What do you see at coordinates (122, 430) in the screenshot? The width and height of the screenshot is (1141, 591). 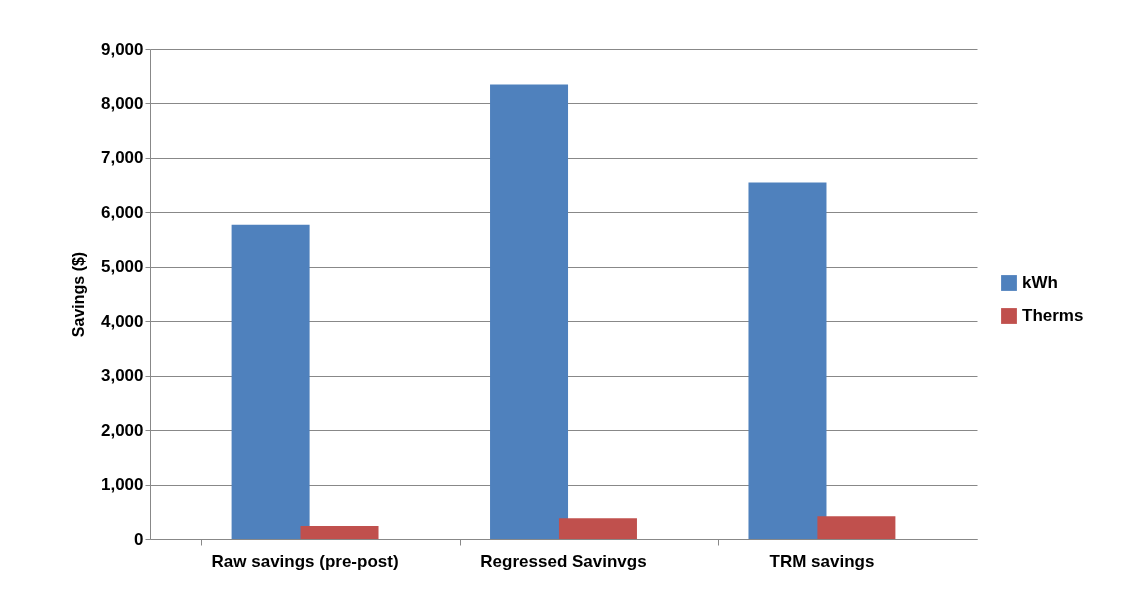 I see `y-tick-label: 2,000` at bounding box center [122, 430].